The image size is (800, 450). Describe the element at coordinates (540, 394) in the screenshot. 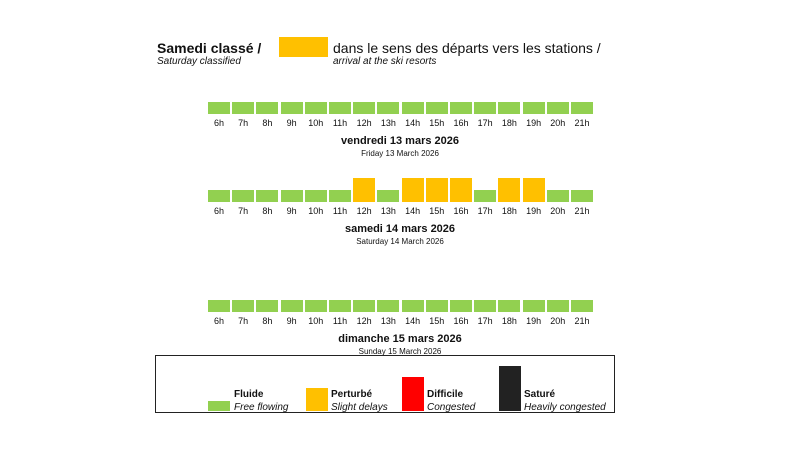

I see `legend-label-sature: Saturé` at that location.